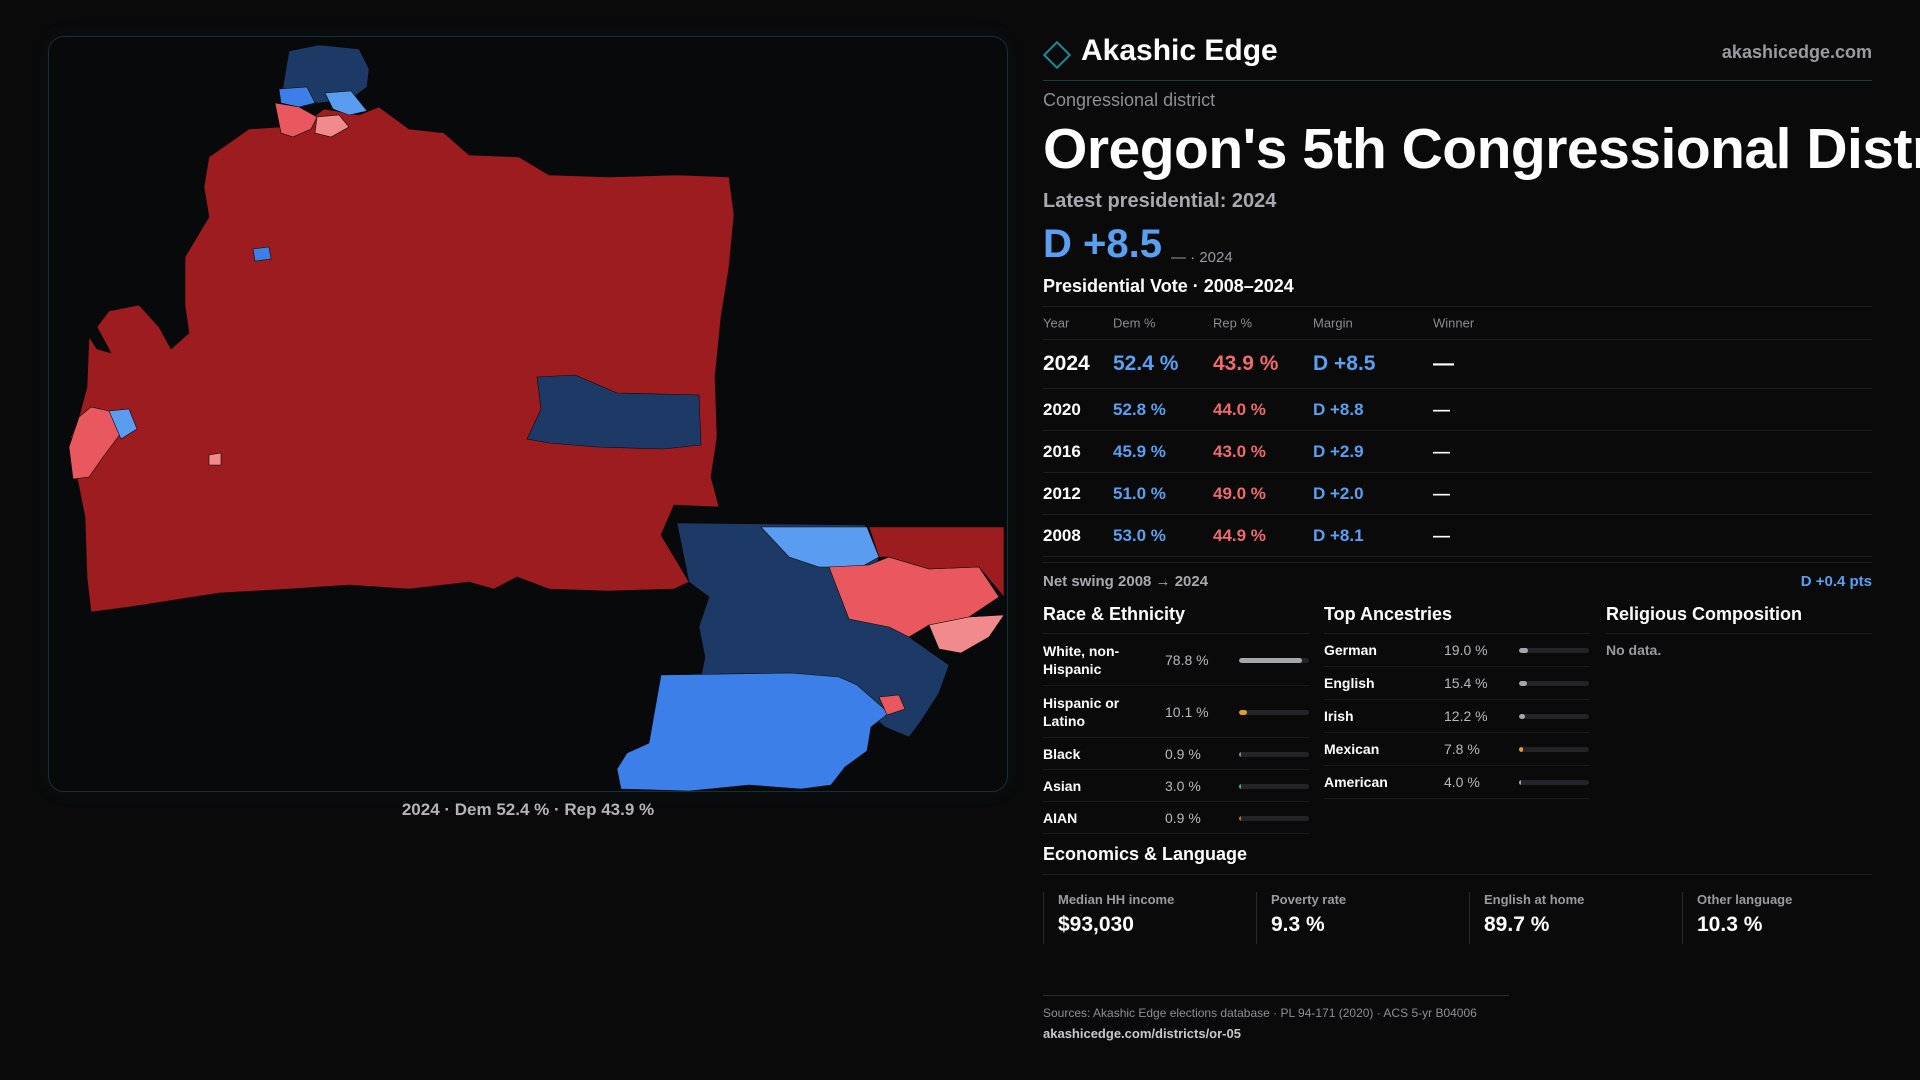  I want to click on col-rep: Rep %, so click(1233, 323).